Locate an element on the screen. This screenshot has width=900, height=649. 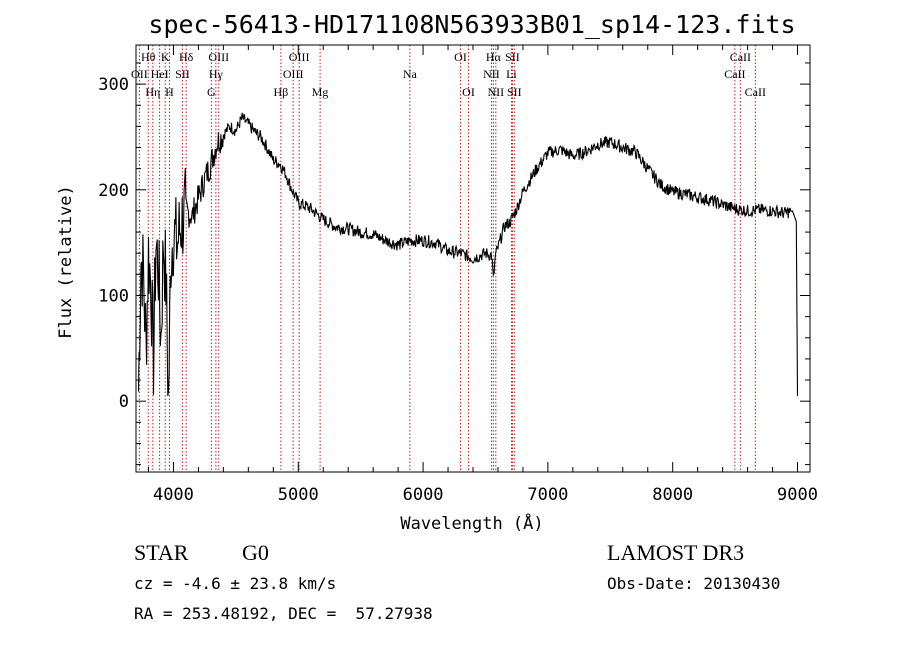
marker-label-14: Mg is located at coordinates (320, 92).